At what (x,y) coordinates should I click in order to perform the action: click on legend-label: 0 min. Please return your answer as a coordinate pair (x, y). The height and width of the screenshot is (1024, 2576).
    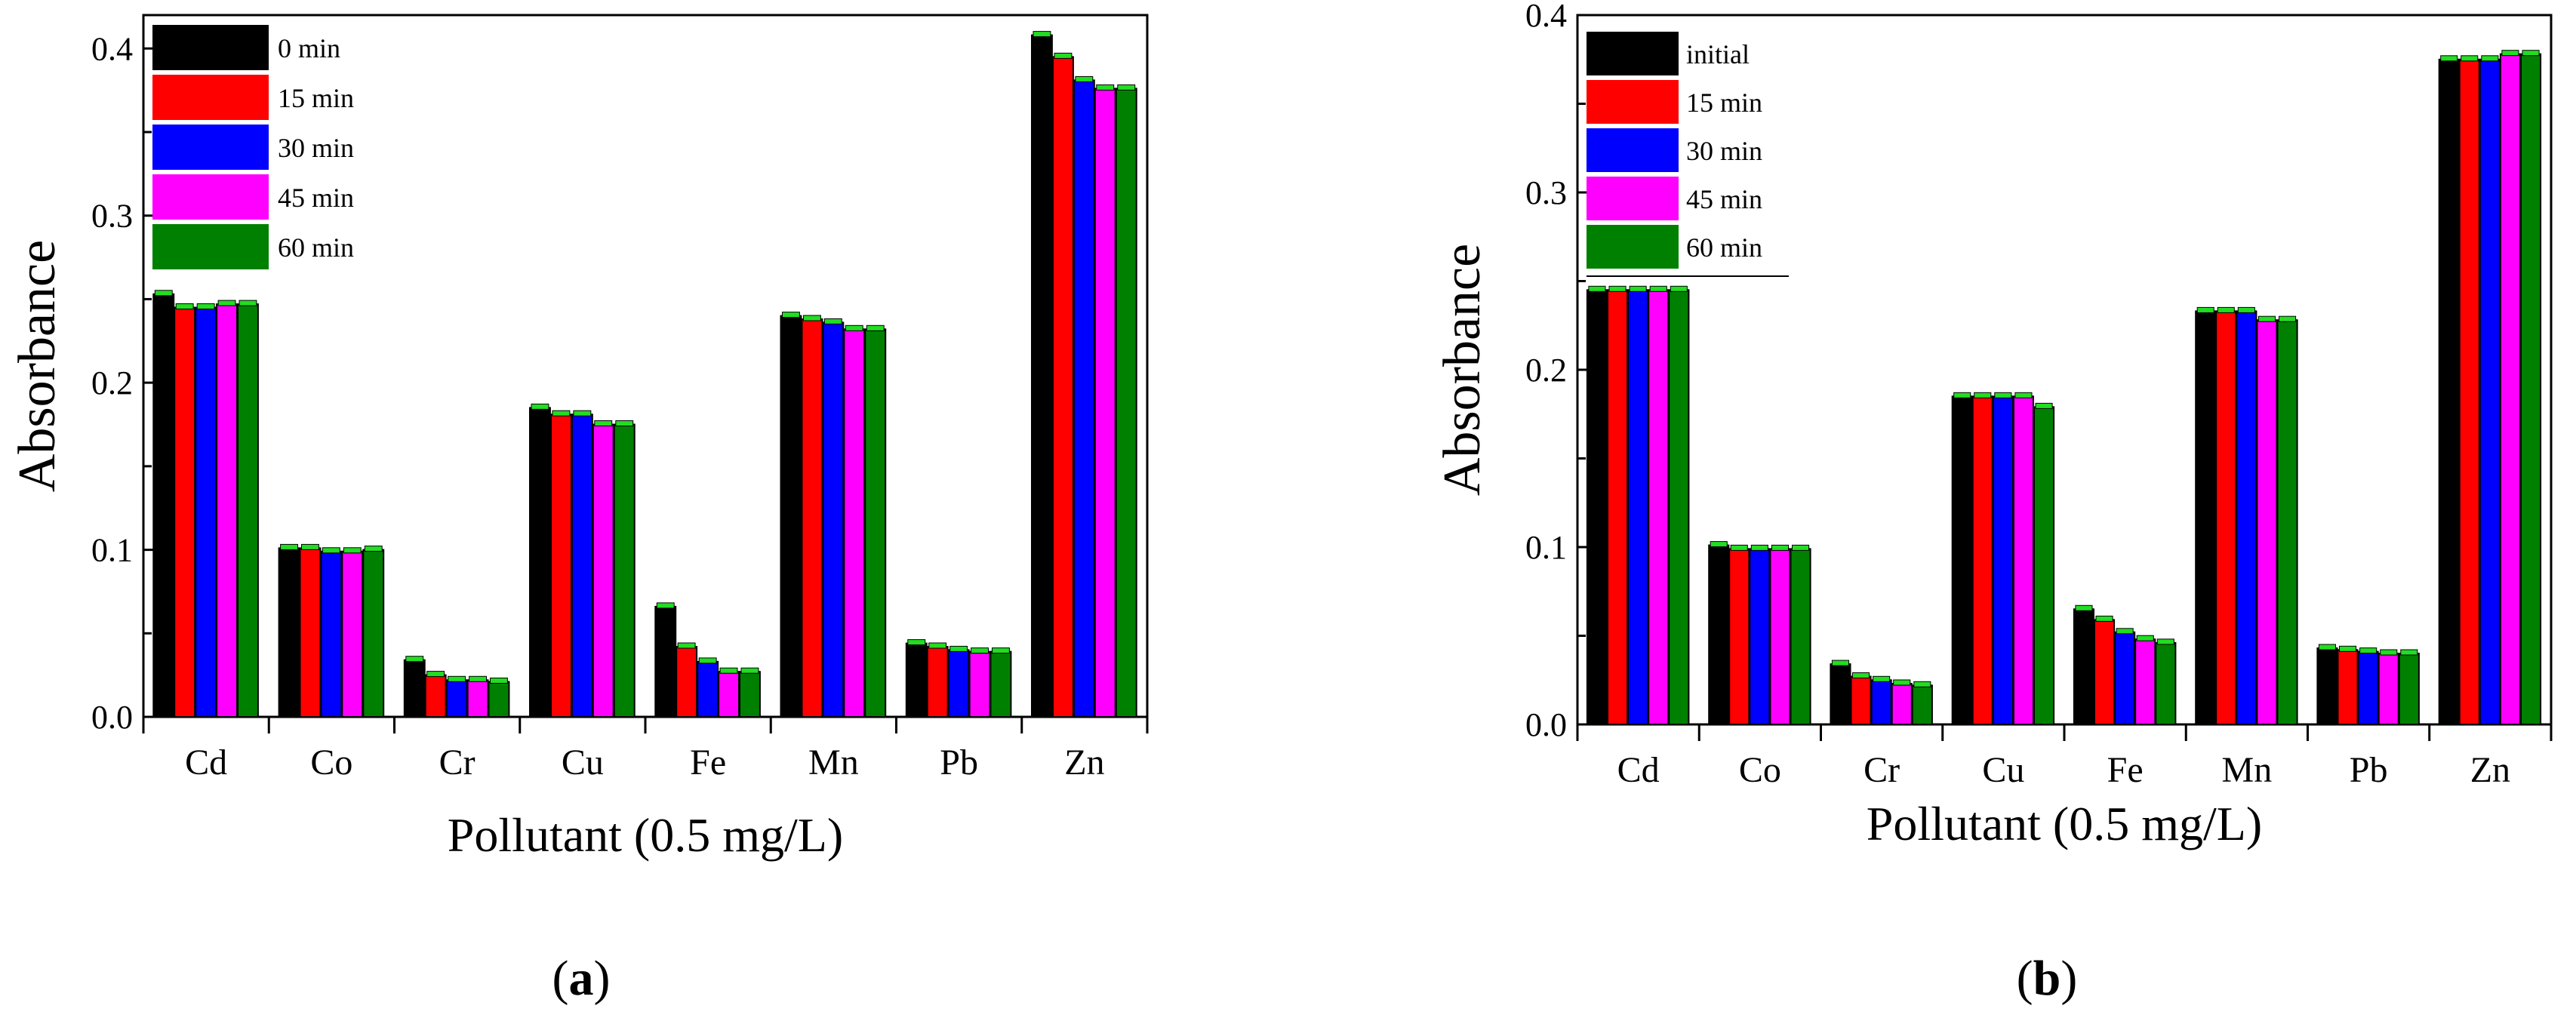
    Looking at the image, I should click on (309, 48).